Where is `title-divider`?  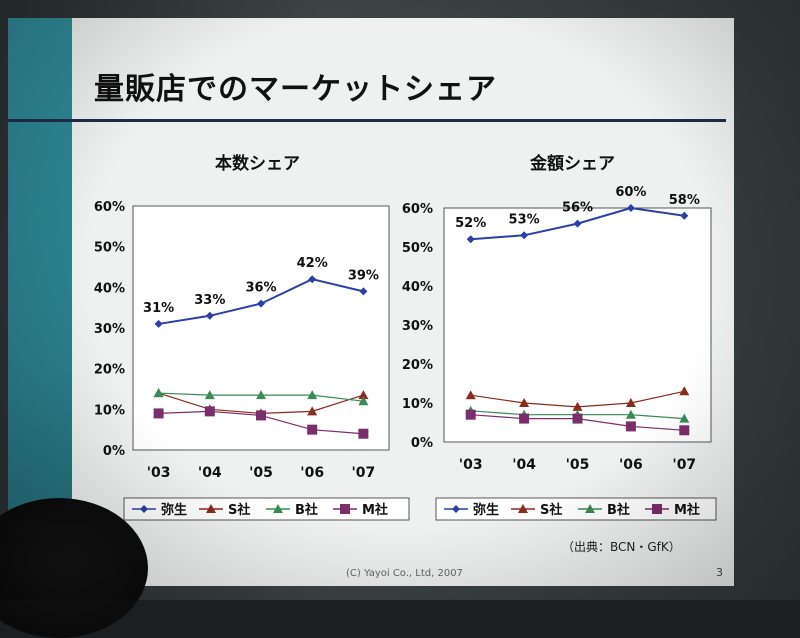 title-divider is located at coordinates (367, 120).